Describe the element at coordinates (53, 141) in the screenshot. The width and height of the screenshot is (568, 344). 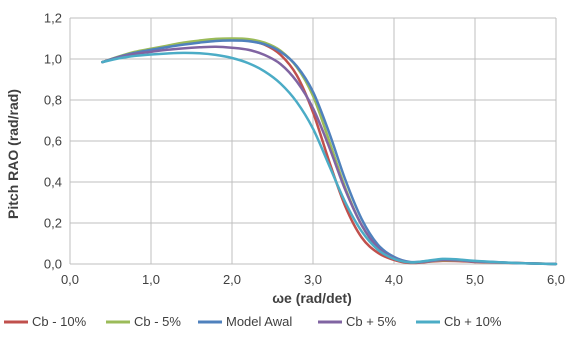
I see `y-tick-label: 0,6` at that location.